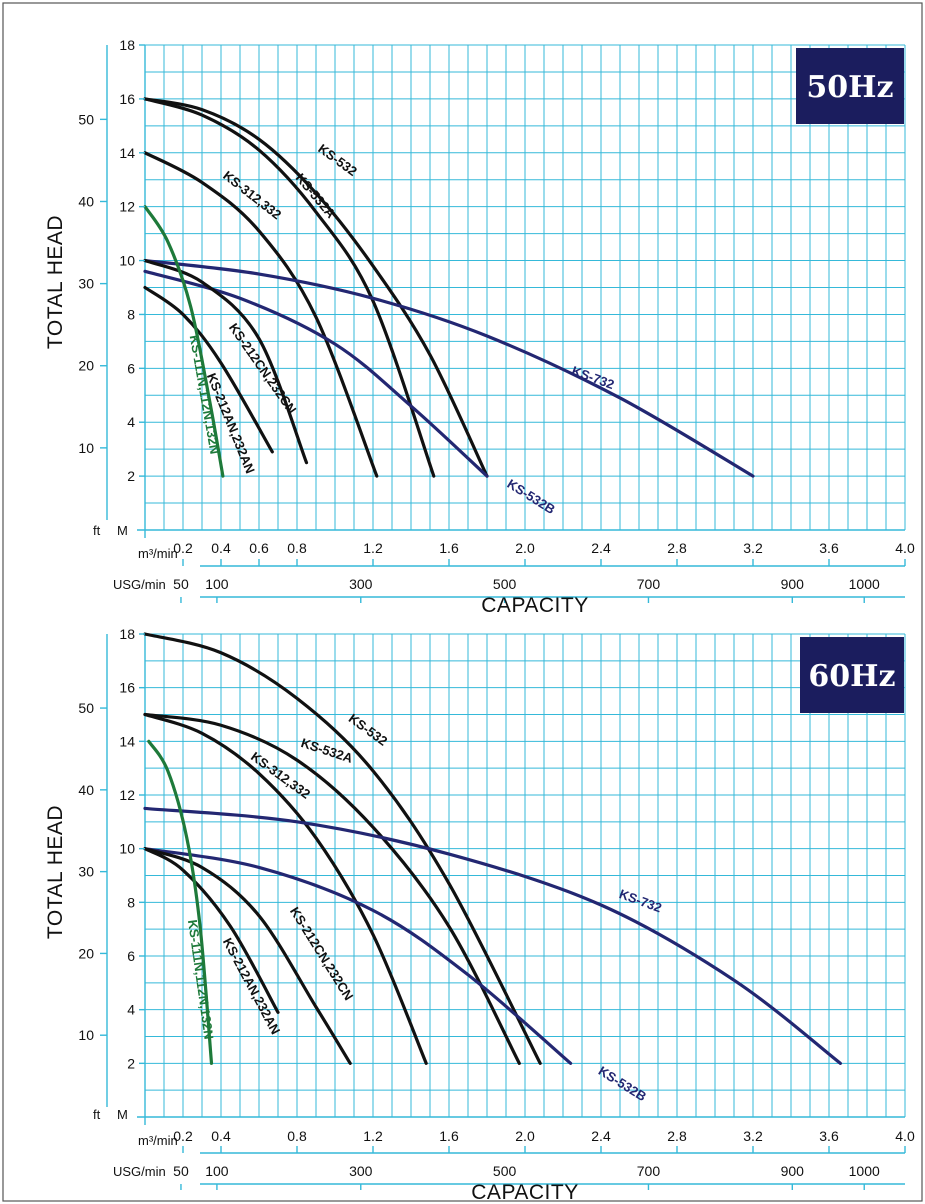  What do you see at coordinates (201, 980) in the screenshot?
I see `curve-label: KS-111N,112N,132N` at bounding box center [201, 980].